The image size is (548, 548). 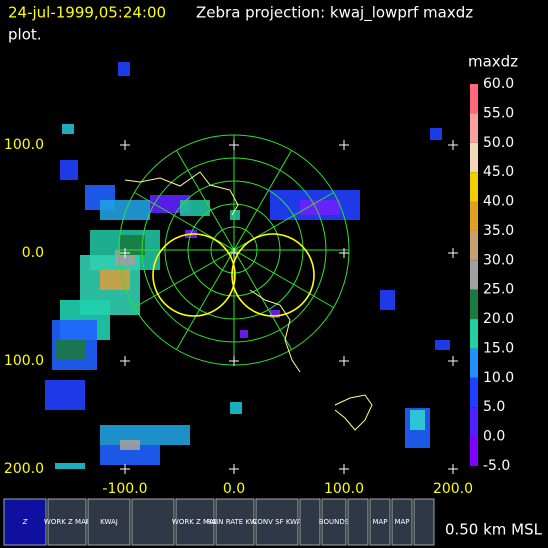 What do you see at coordinates (498, 378) in the screenshot?
I see `colorbar-label: 10.0` at bounding box center [498, 378].